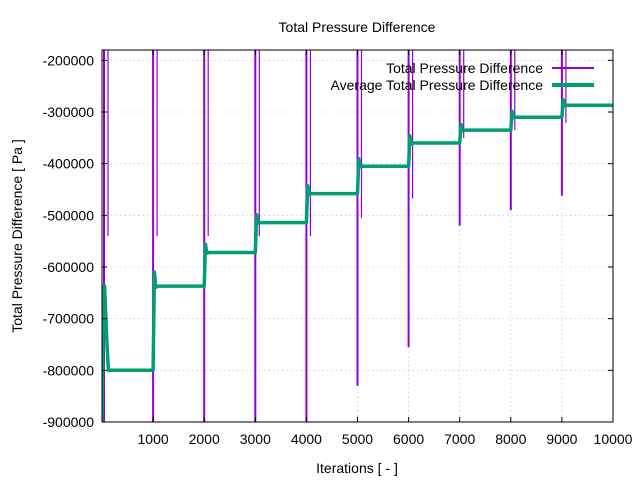 The height and width of the screenshot is (480, 640). What do you see at coordinates (69, 319) in the screenshot?
I see `y-tick-label: -700000` at bounding box center [69, 319].